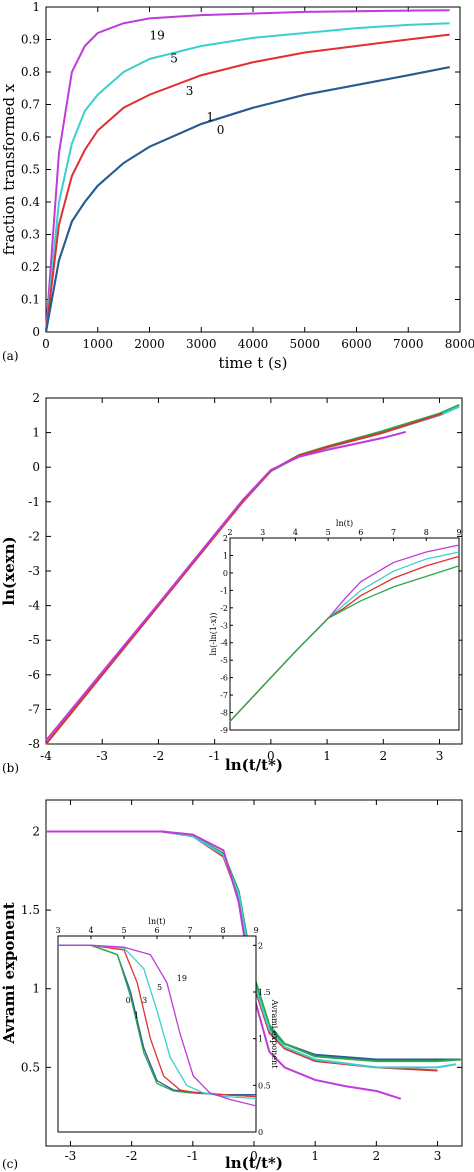 The height and width of the screenshot is (1172, 474). Describe the element at coordinates (30, 300) in the screenshot. I see `y-tick-label: 0.1` at that location.